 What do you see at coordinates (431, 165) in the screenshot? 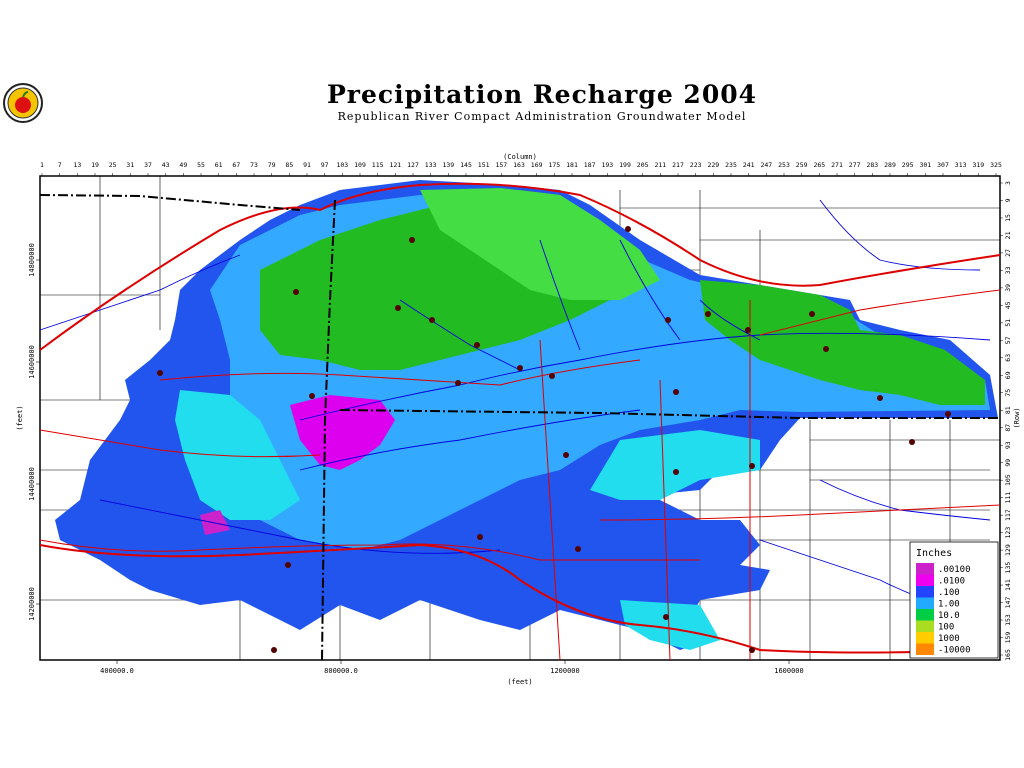
I see `column-tick-label: 133` at bounding box center [431, 165].